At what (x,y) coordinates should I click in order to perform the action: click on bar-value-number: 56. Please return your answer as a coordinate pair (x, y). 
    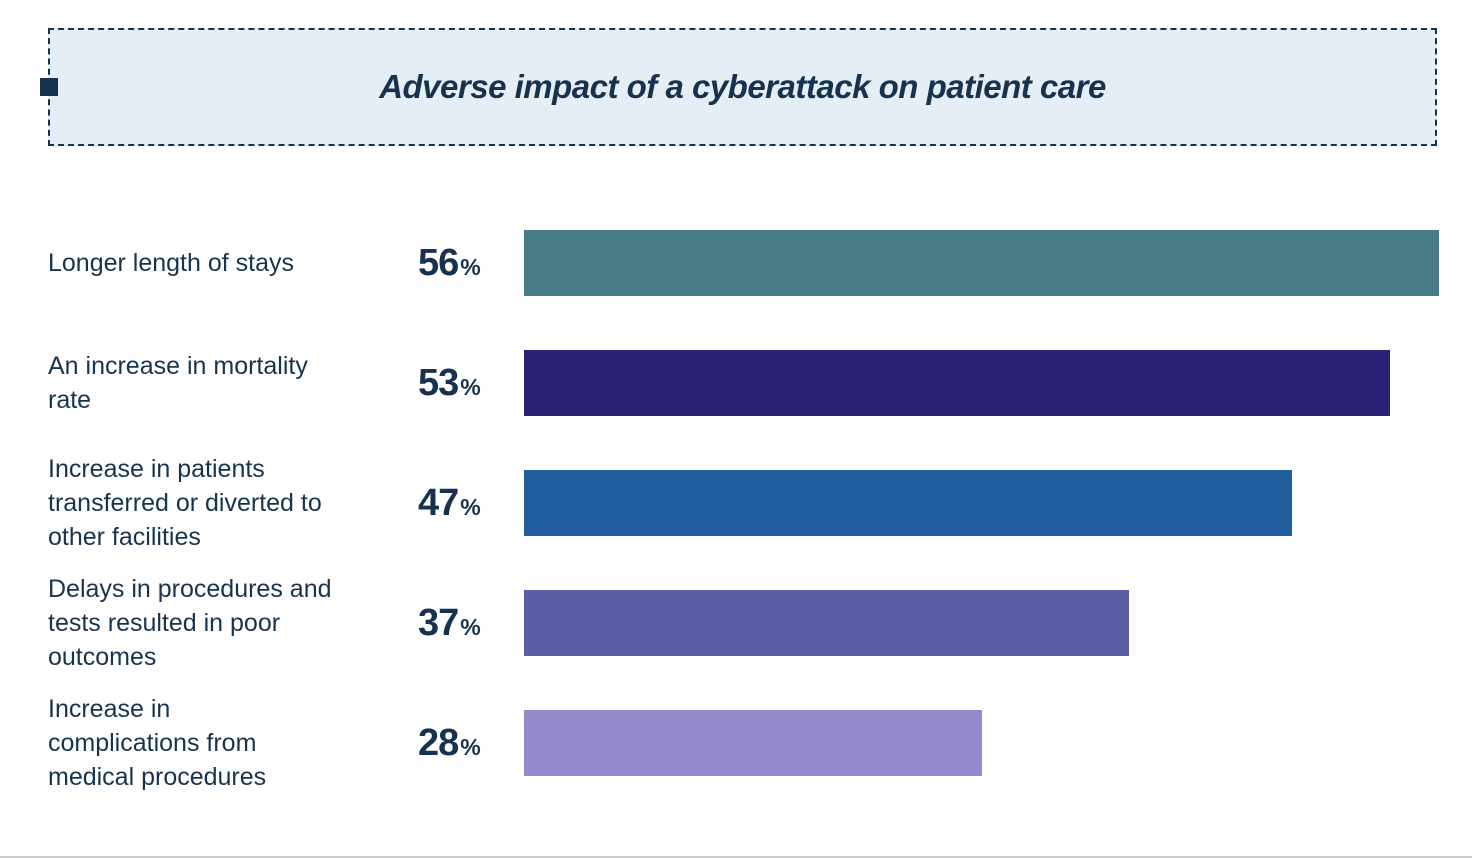
    Looking at the image, I should click on (438, 262).